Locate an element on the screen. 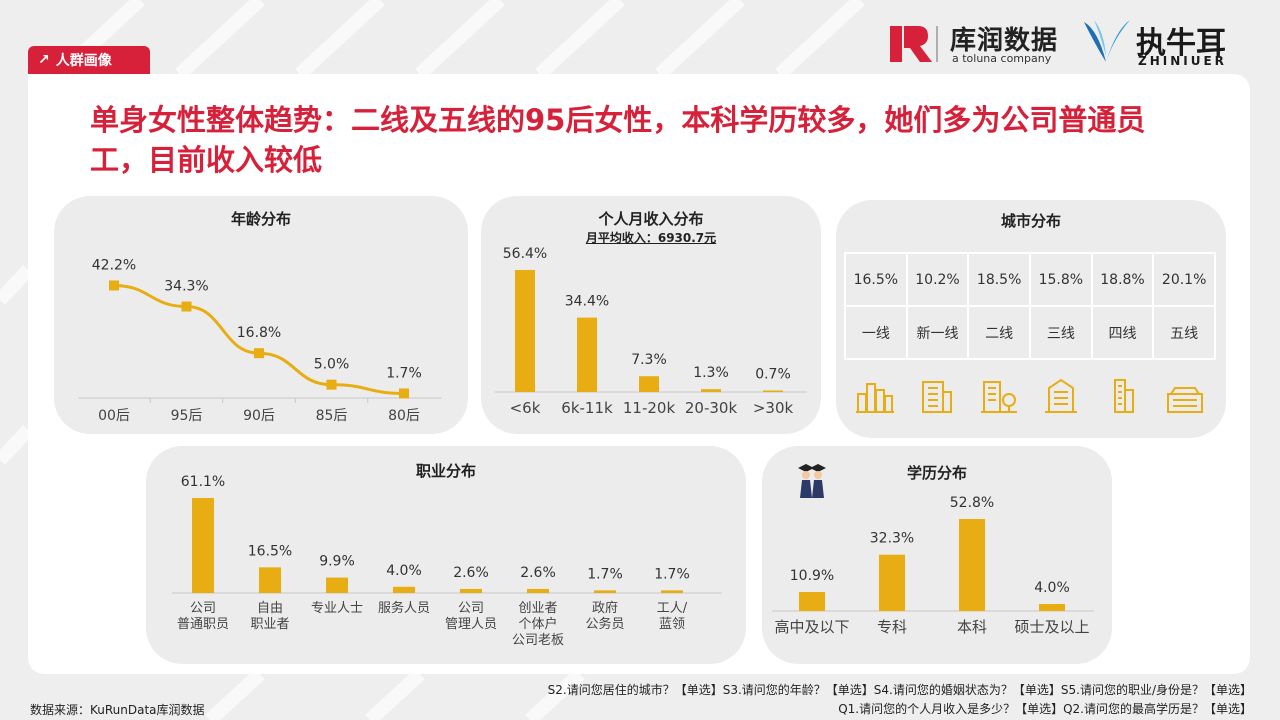 This screenshot has height=720, width=1280. occupation-data-label: 16.5% is located at coordinates (270, 551).